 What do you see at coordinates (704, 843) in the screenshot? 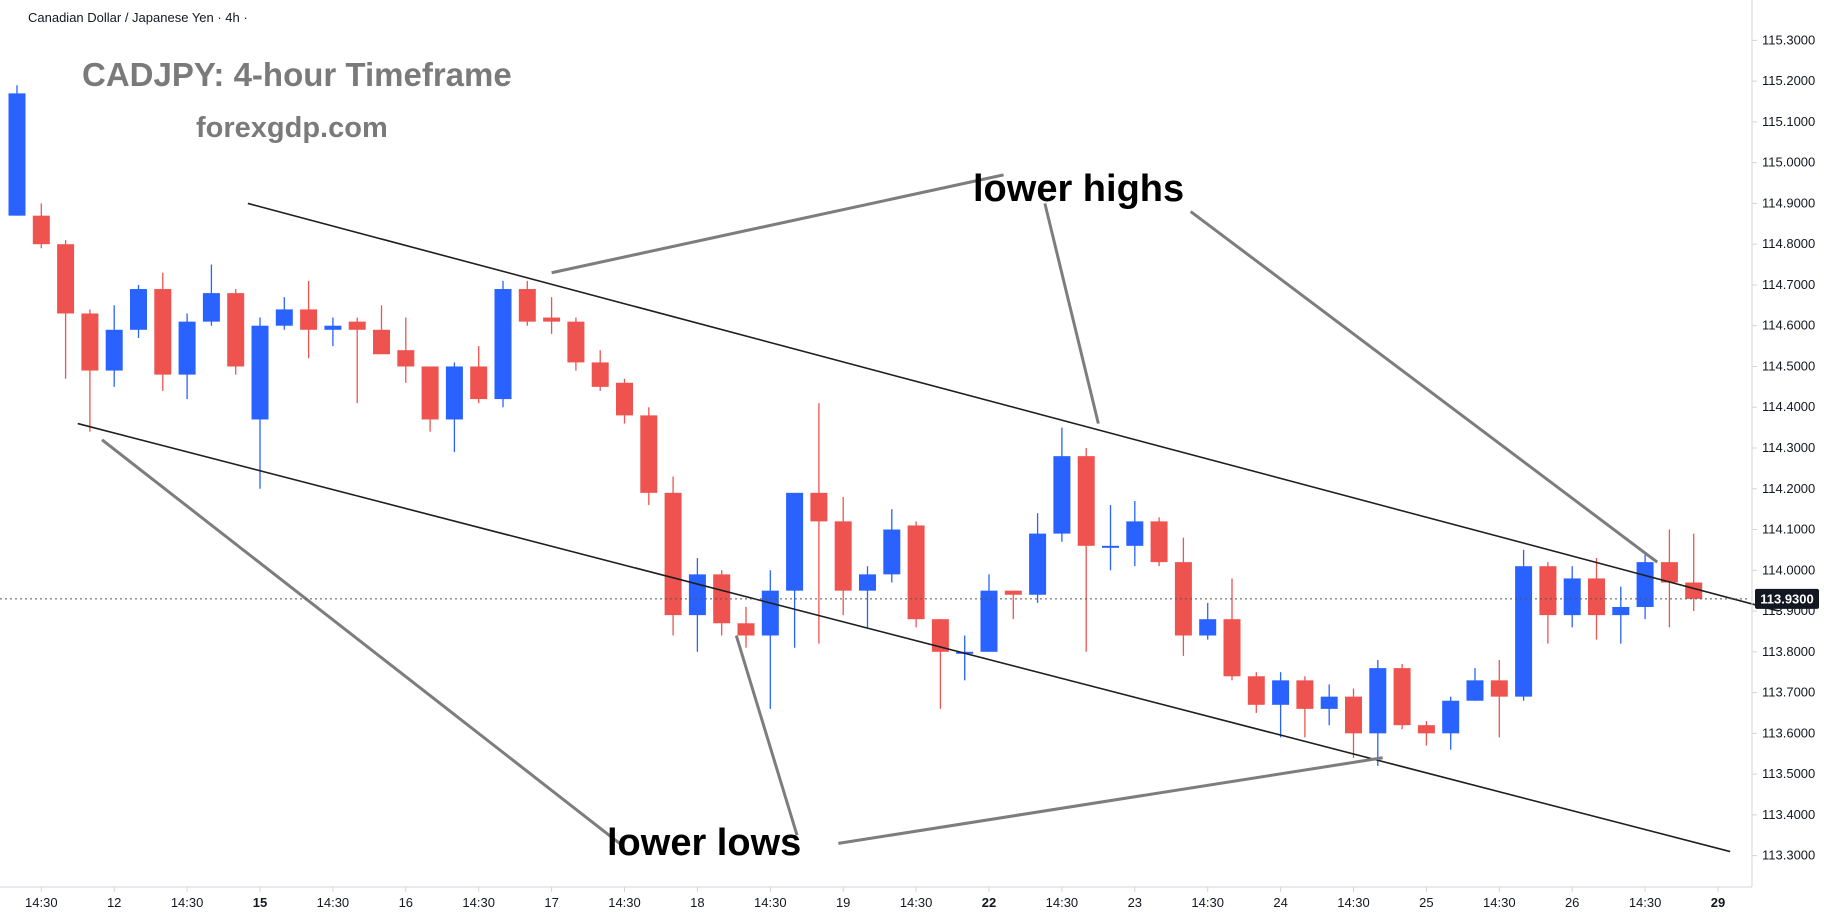
I see `annotation-lower-lows: lower lows` at bounding box center [704, 843].